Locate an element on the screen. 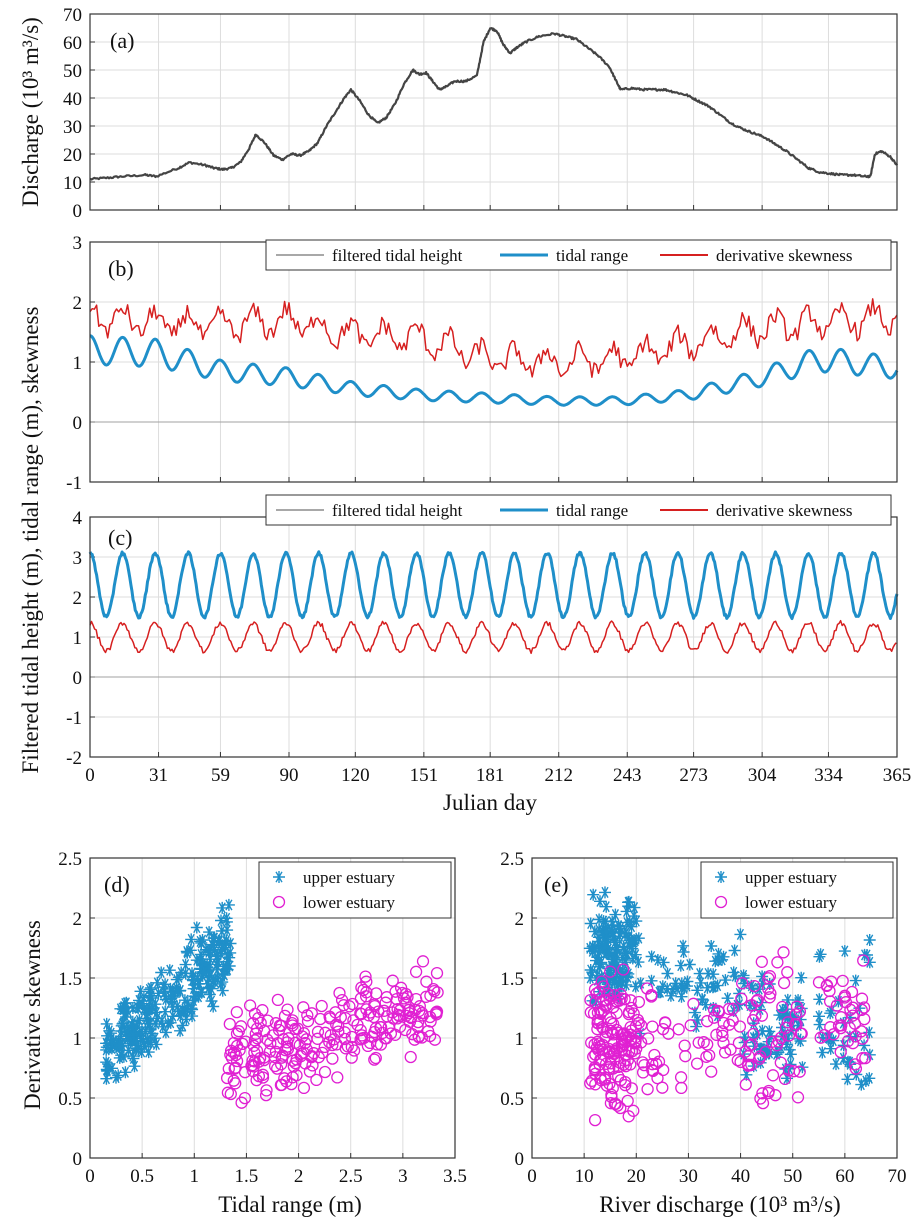 The image size is (924, 1226). legend-label: tidal range is located at coordinates (592, 255).